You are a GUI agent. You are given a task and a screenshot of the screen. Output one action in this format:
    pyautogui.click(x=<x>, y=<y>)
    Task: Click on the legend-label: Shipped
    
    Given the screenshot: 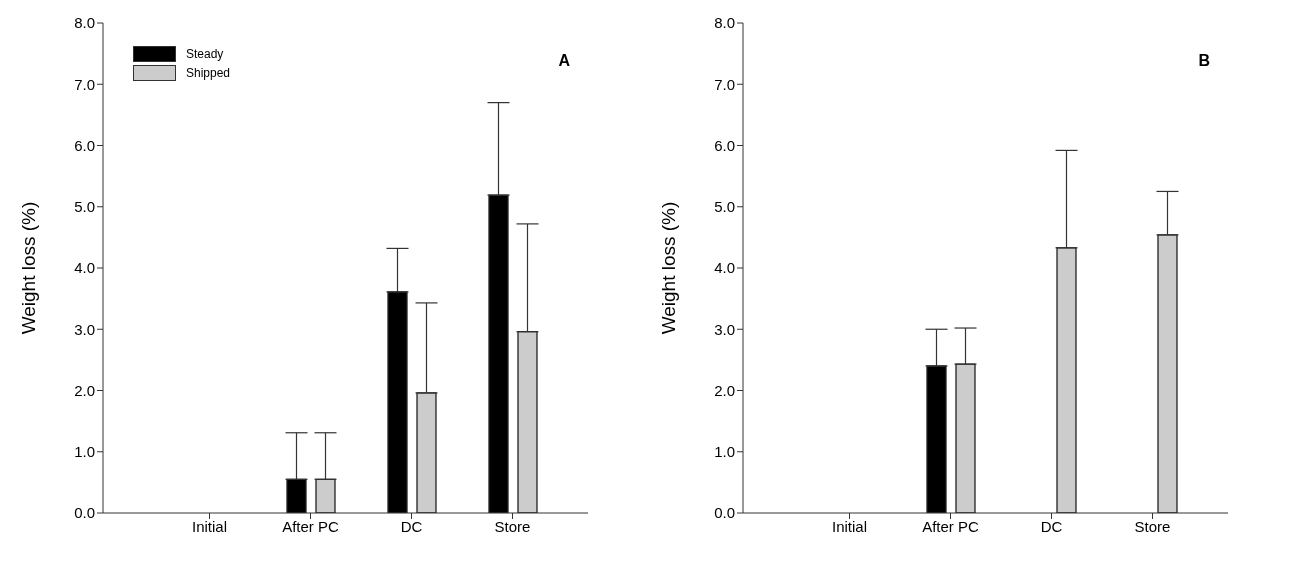 What is the action you would take?
    pyautogui.click(x=208, y=73)
    